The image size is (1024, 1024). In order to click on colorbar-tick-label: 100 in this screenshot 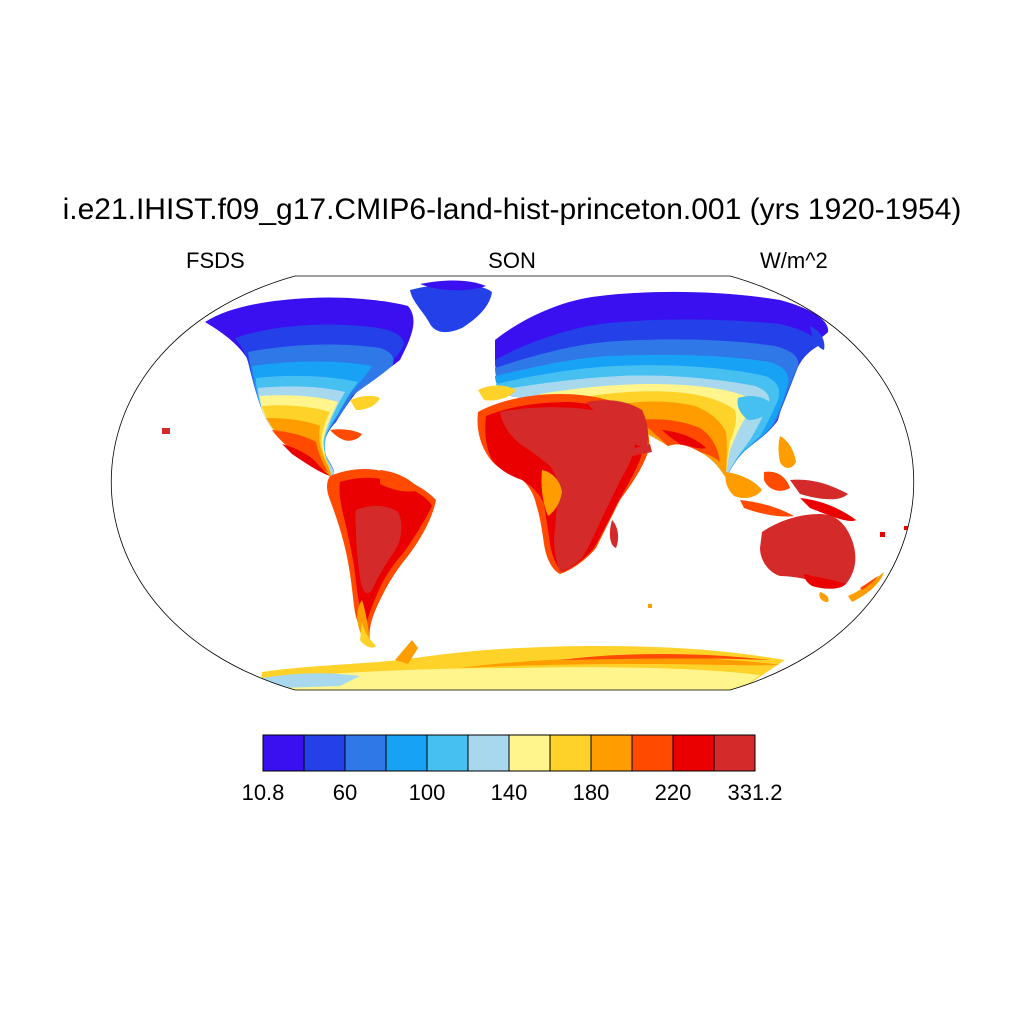, I will do `click(427, 792)`.